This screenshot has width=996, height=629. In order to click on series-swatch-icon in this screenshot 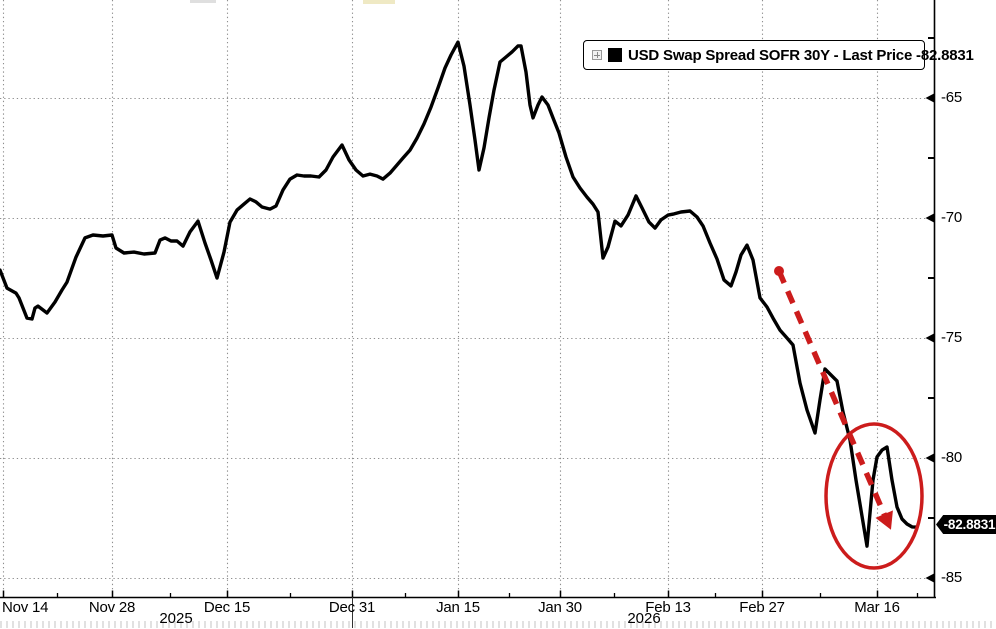, I will do `click(615, 55)`.